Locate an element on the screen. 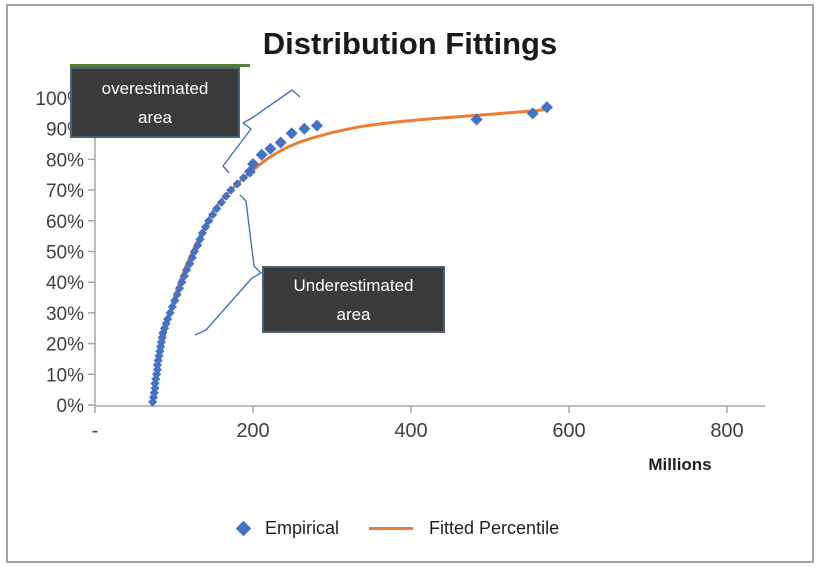  x-axis-ticks: - 200 400 600 800 is located at coordinates (418, 424).